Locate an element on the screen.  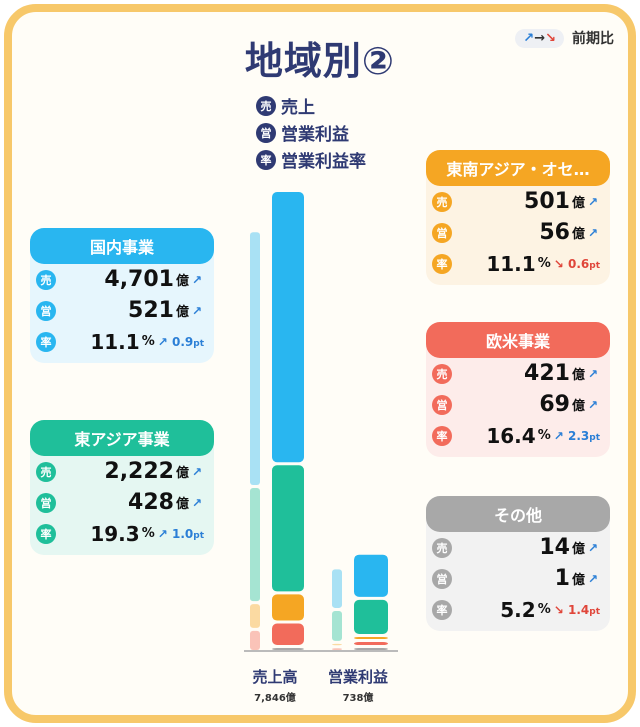
delta-value: 1.4 is located at coordinates (578, 609).